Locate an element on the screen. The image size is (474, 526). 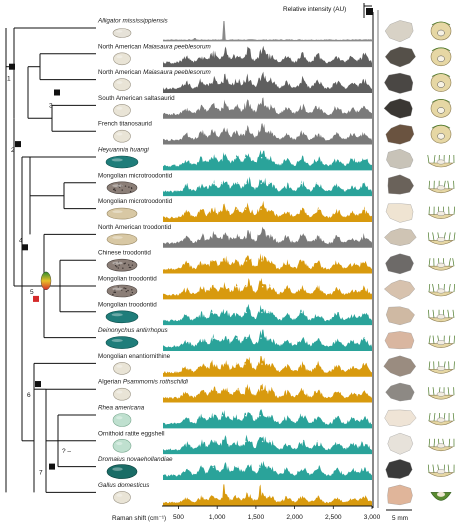
xaxis-label: Raman shift (cm⁻¹) is located at coordinates (139, 518).